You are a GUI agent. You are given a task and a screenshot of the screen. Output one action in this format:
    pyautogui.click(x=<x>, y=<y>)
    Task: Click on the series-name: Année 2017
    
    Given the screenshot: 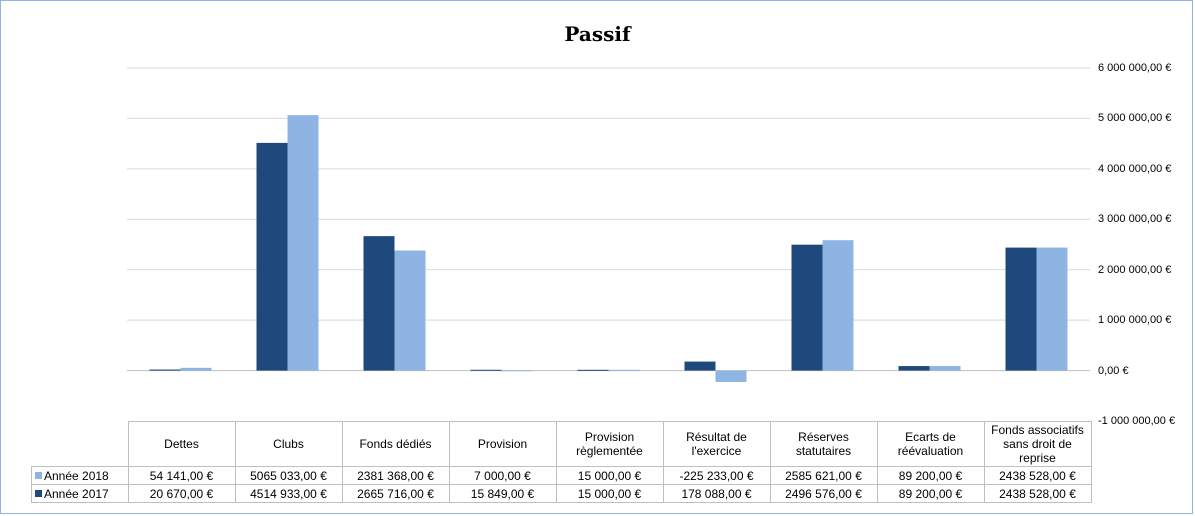 What is the action you would take?
    pyautogui.click(x=80, y=493)
    